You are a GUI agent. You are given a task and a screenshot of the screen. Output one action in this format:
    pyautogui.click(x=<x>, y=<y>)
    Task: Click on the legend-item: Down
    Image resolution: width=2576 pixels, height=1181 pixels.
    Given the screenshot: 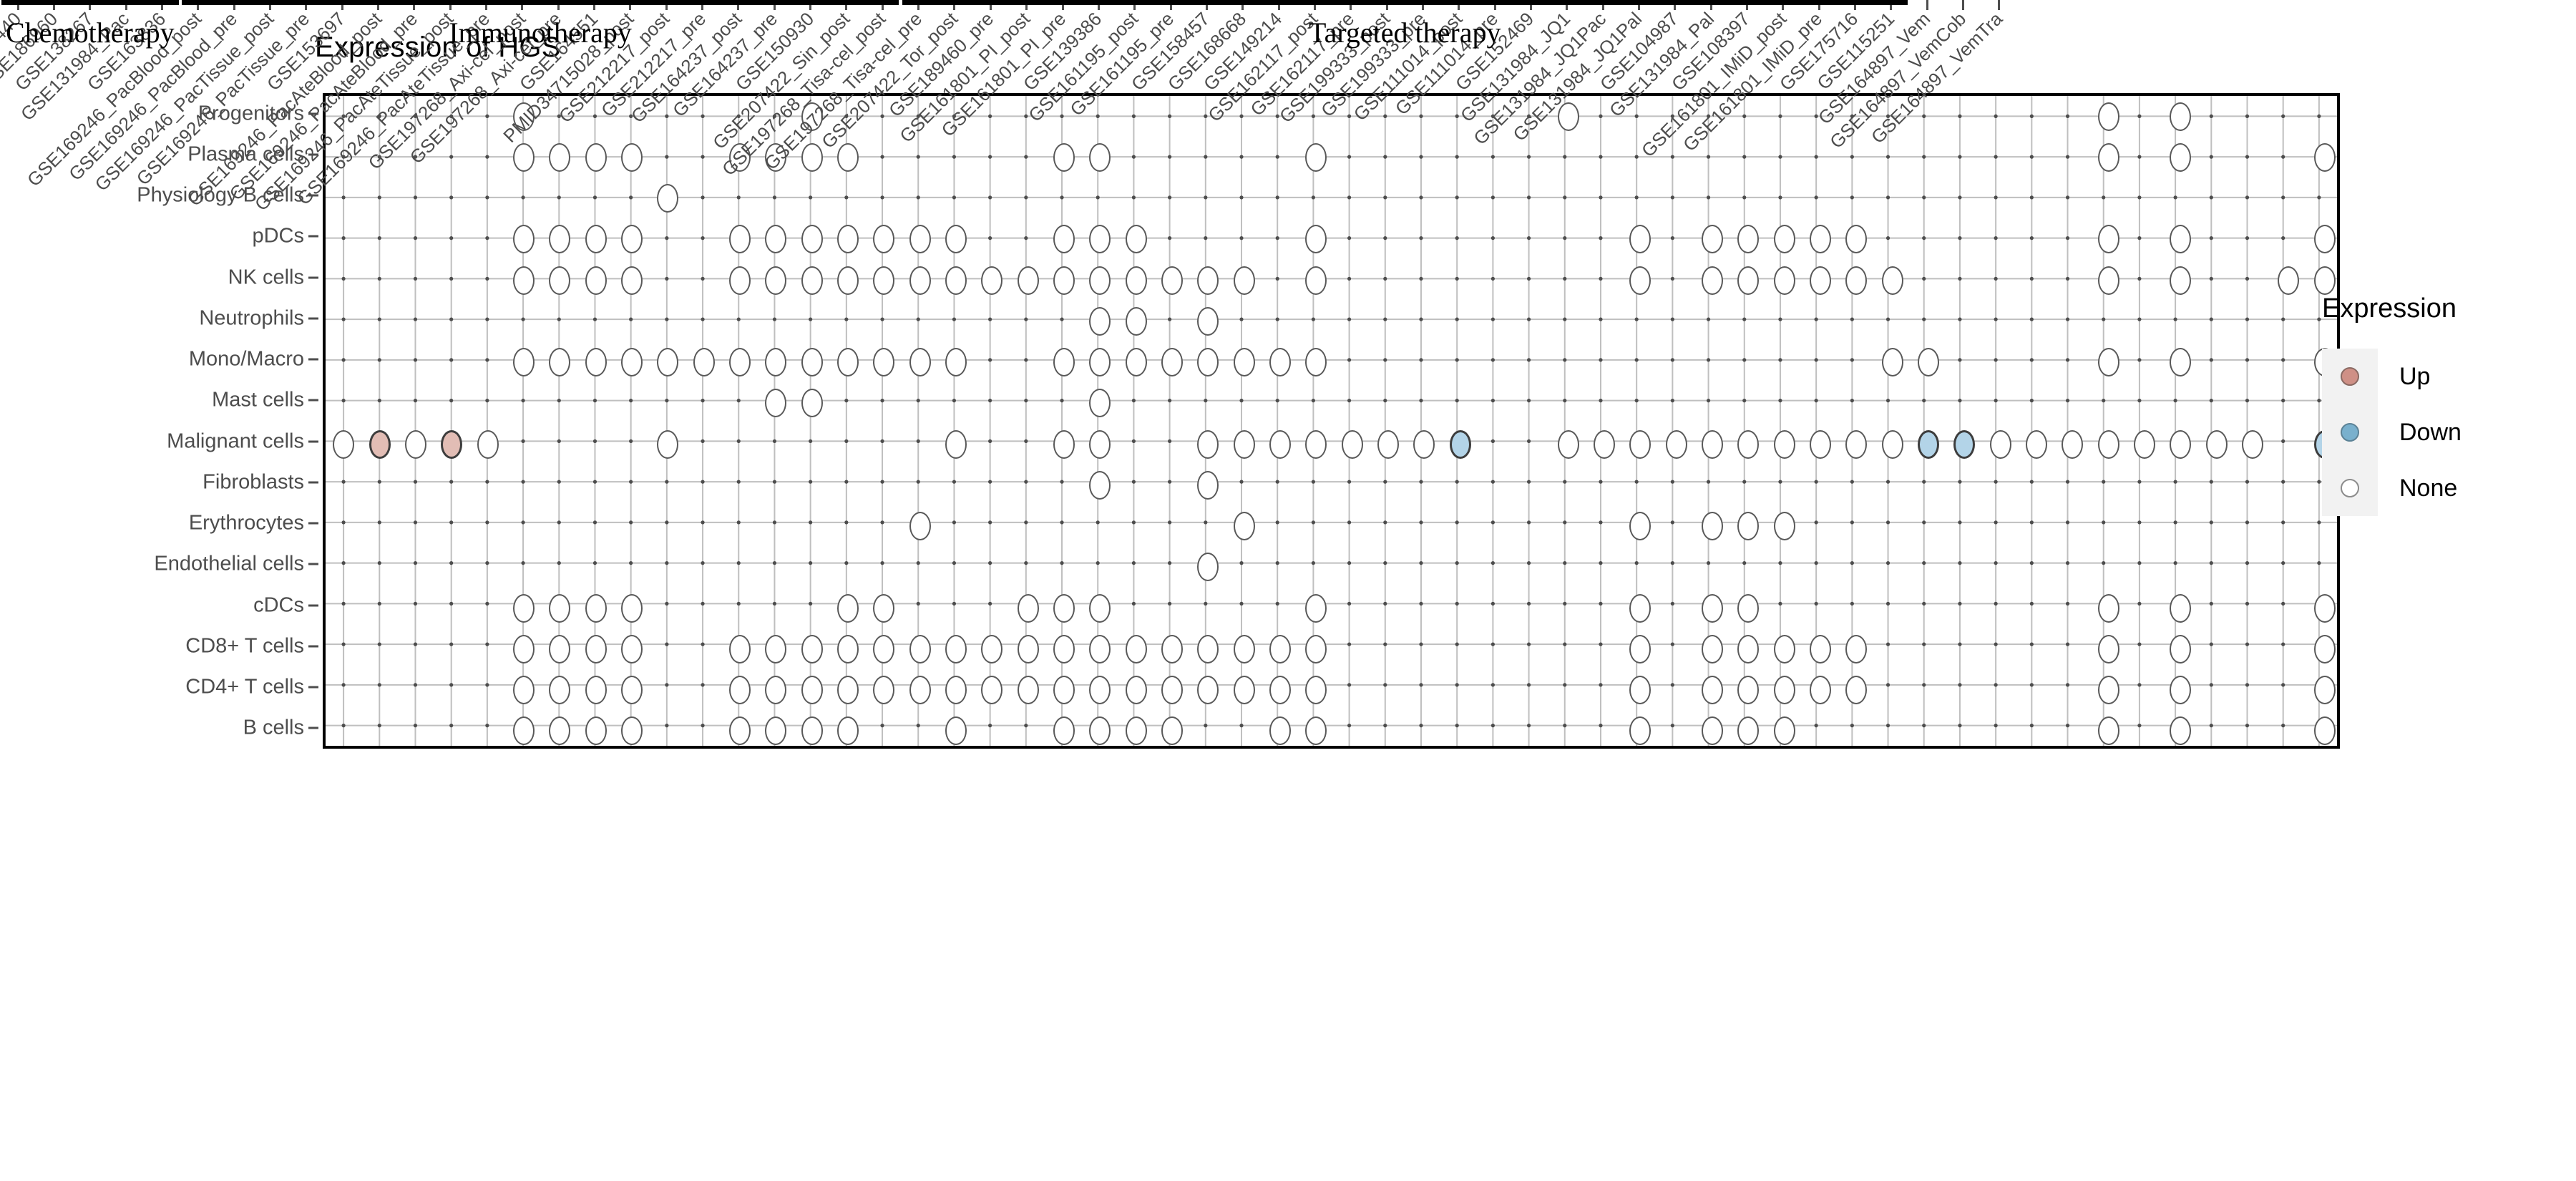 What is the action you would take?
    pyautogui.click(x=2392, y=432)
    